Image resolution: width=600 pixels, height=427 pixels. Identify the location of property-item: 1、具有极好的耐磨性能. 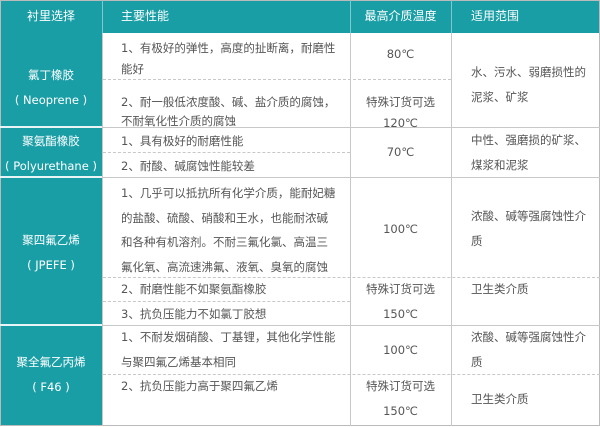
(182, 141).